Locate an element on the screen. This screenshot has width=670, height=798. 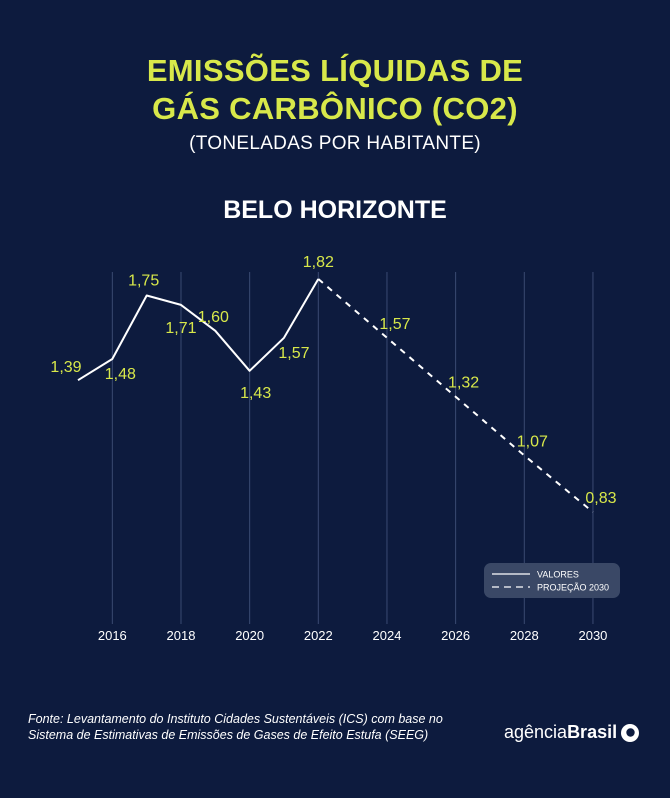
data-label: 1,43 is located at coordinates (255, 393).